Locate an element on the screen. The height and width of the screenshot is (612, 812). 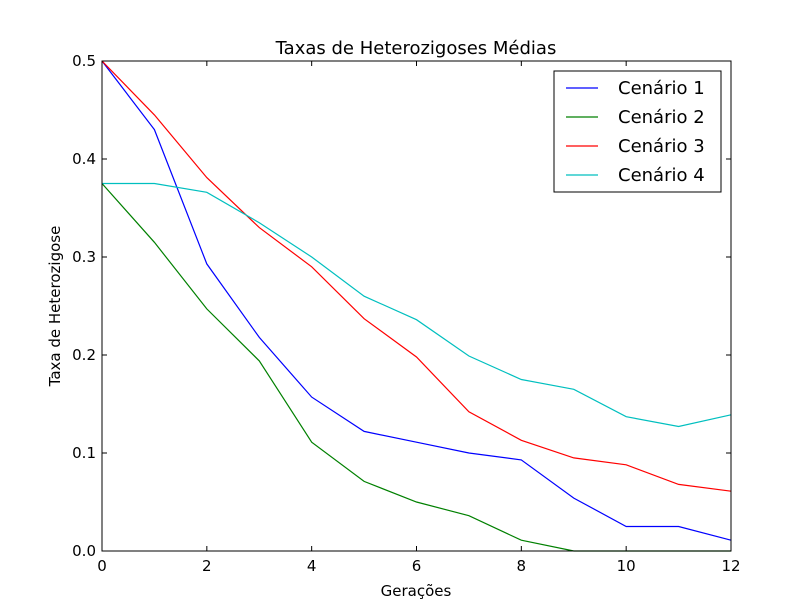
chart-title: Taxas de Heterozigoses Médias is located at coordinates (416, 48).